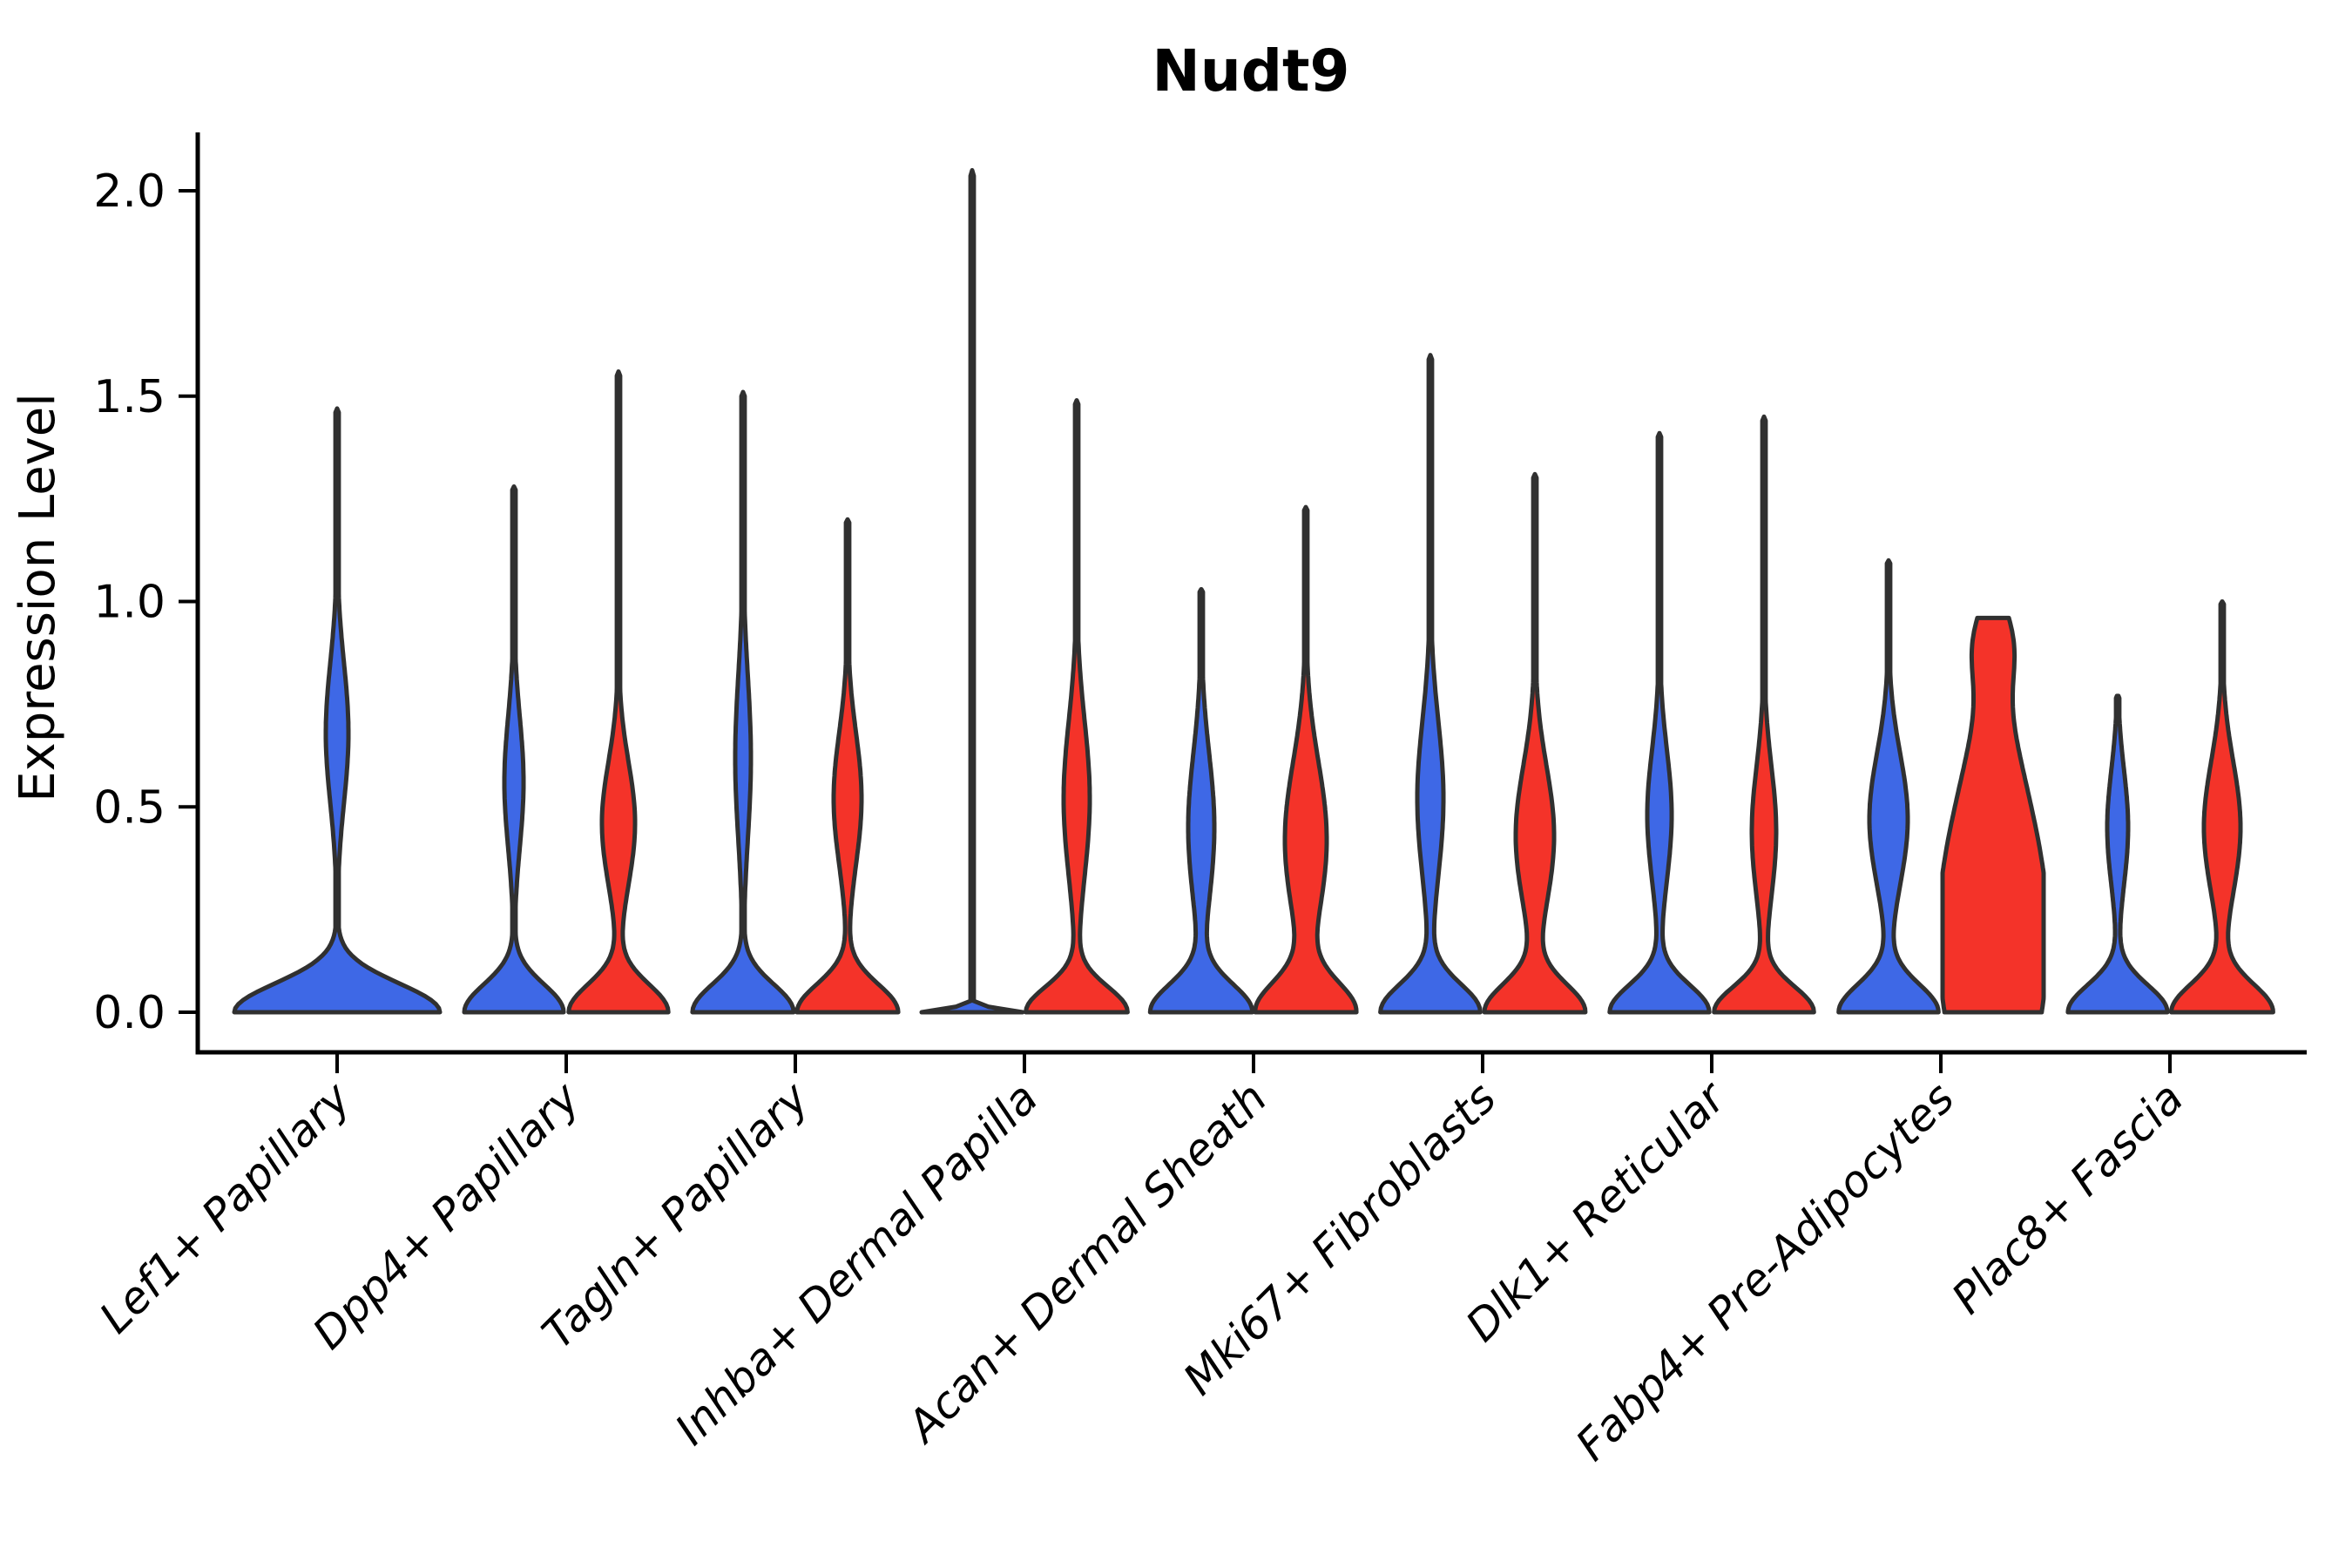 The image size is (2352, 1568). Describe the element at coordinates (2117, 854) in the screenshot. I see `violin-plac8-fascia-blue` at that location.